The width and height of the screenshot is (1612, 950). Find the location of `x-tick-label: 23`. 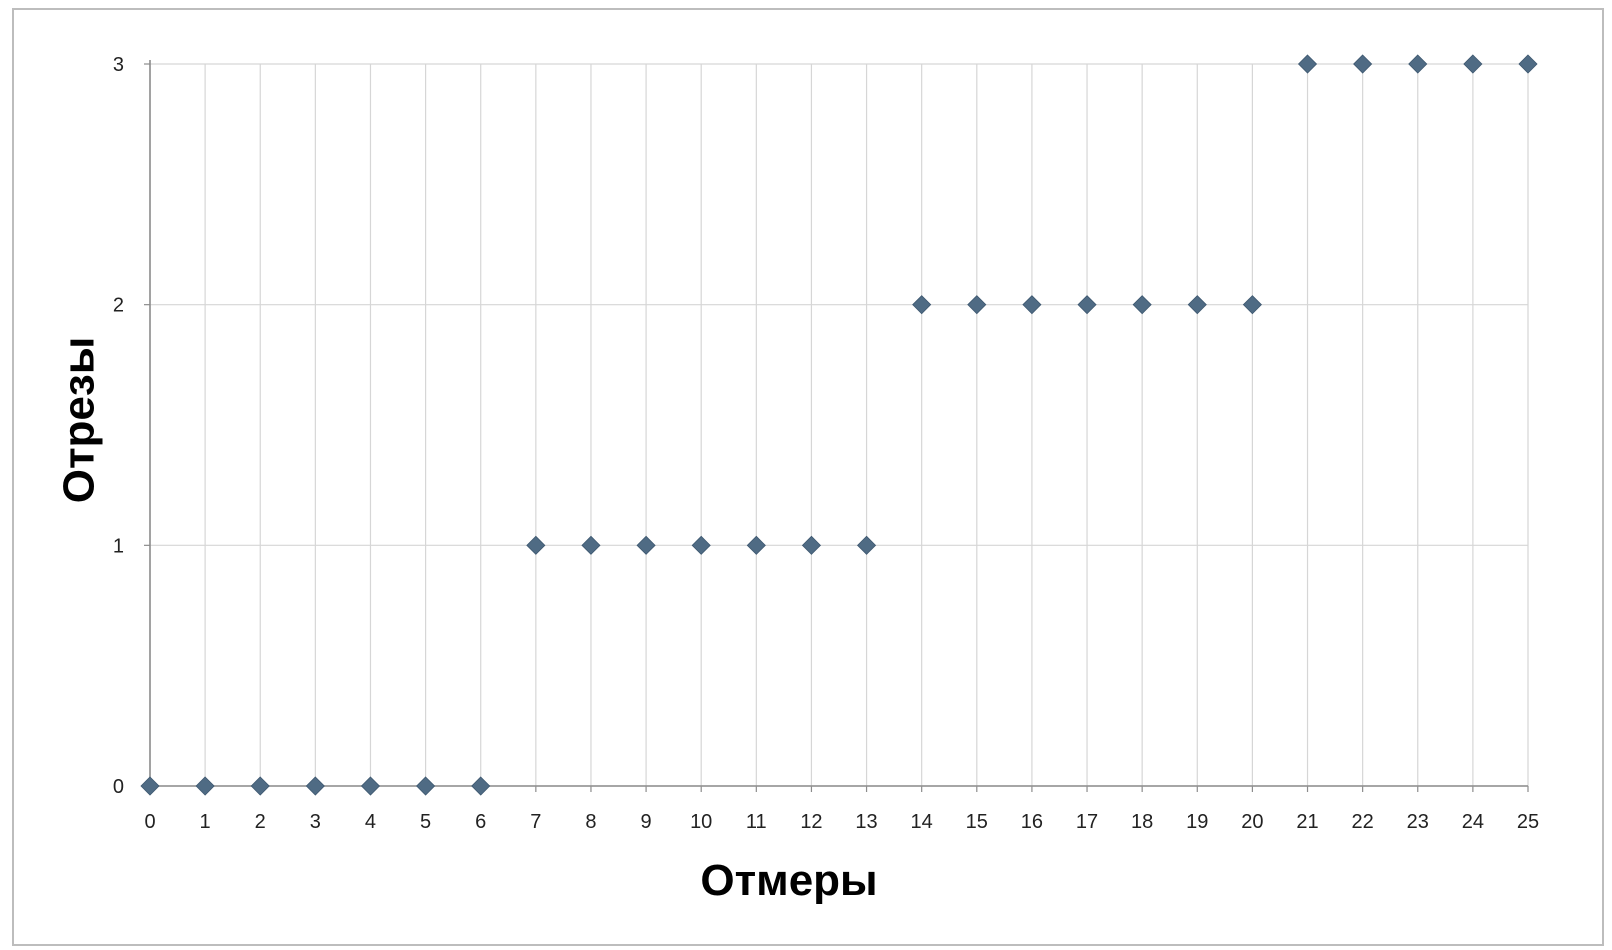

x-tick-label: 23 is located at coordinates (1418, 822).